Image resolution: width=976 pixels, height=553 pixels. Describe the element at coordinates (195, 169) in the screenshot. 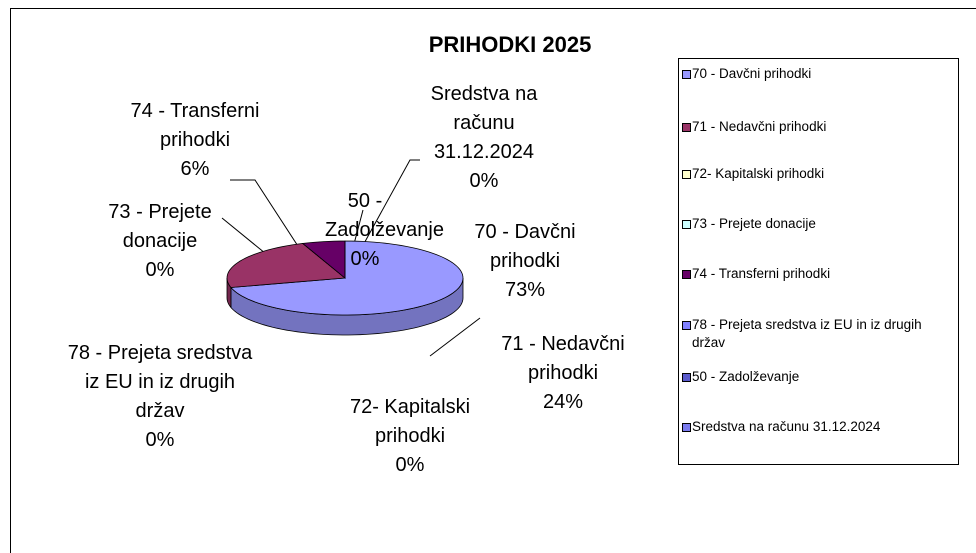

I see `data-label-value: 6%` at that location.